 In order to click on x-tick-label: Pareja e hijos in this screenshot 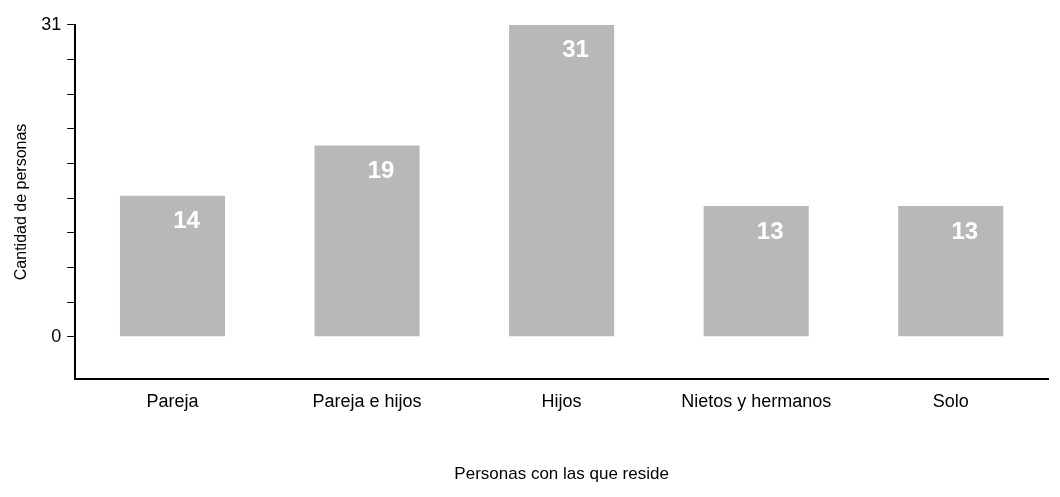, I will do `click(367, 400)`.